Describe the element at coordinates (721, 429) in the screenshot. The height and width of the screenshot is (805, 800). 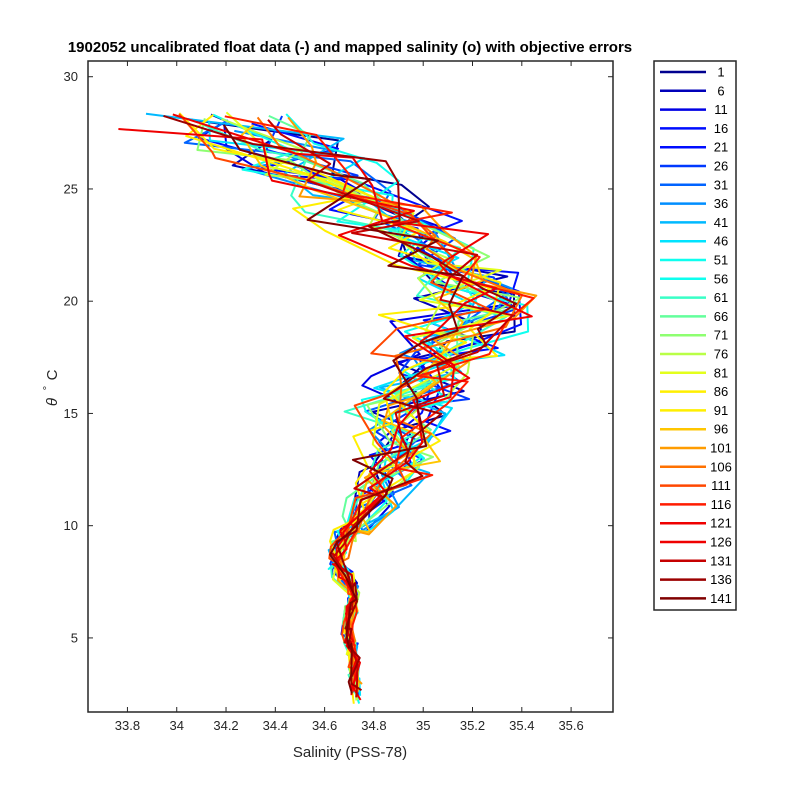
I see `legend-label-96: 96` at that location.